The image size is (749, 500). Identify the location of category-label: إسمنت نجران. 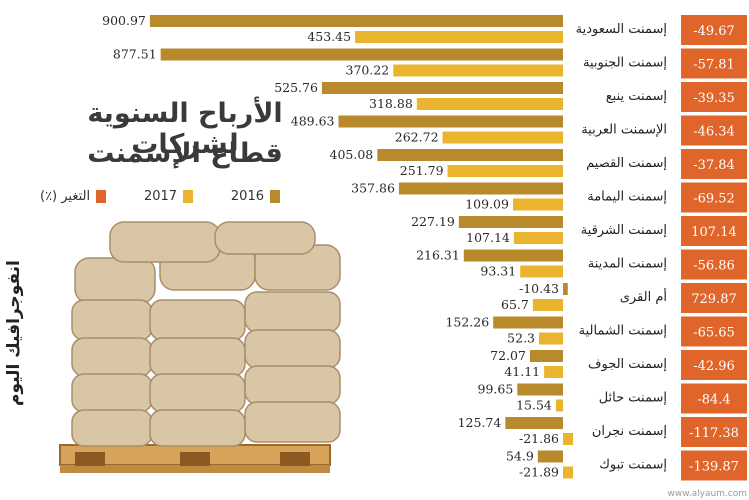
(629, 431).